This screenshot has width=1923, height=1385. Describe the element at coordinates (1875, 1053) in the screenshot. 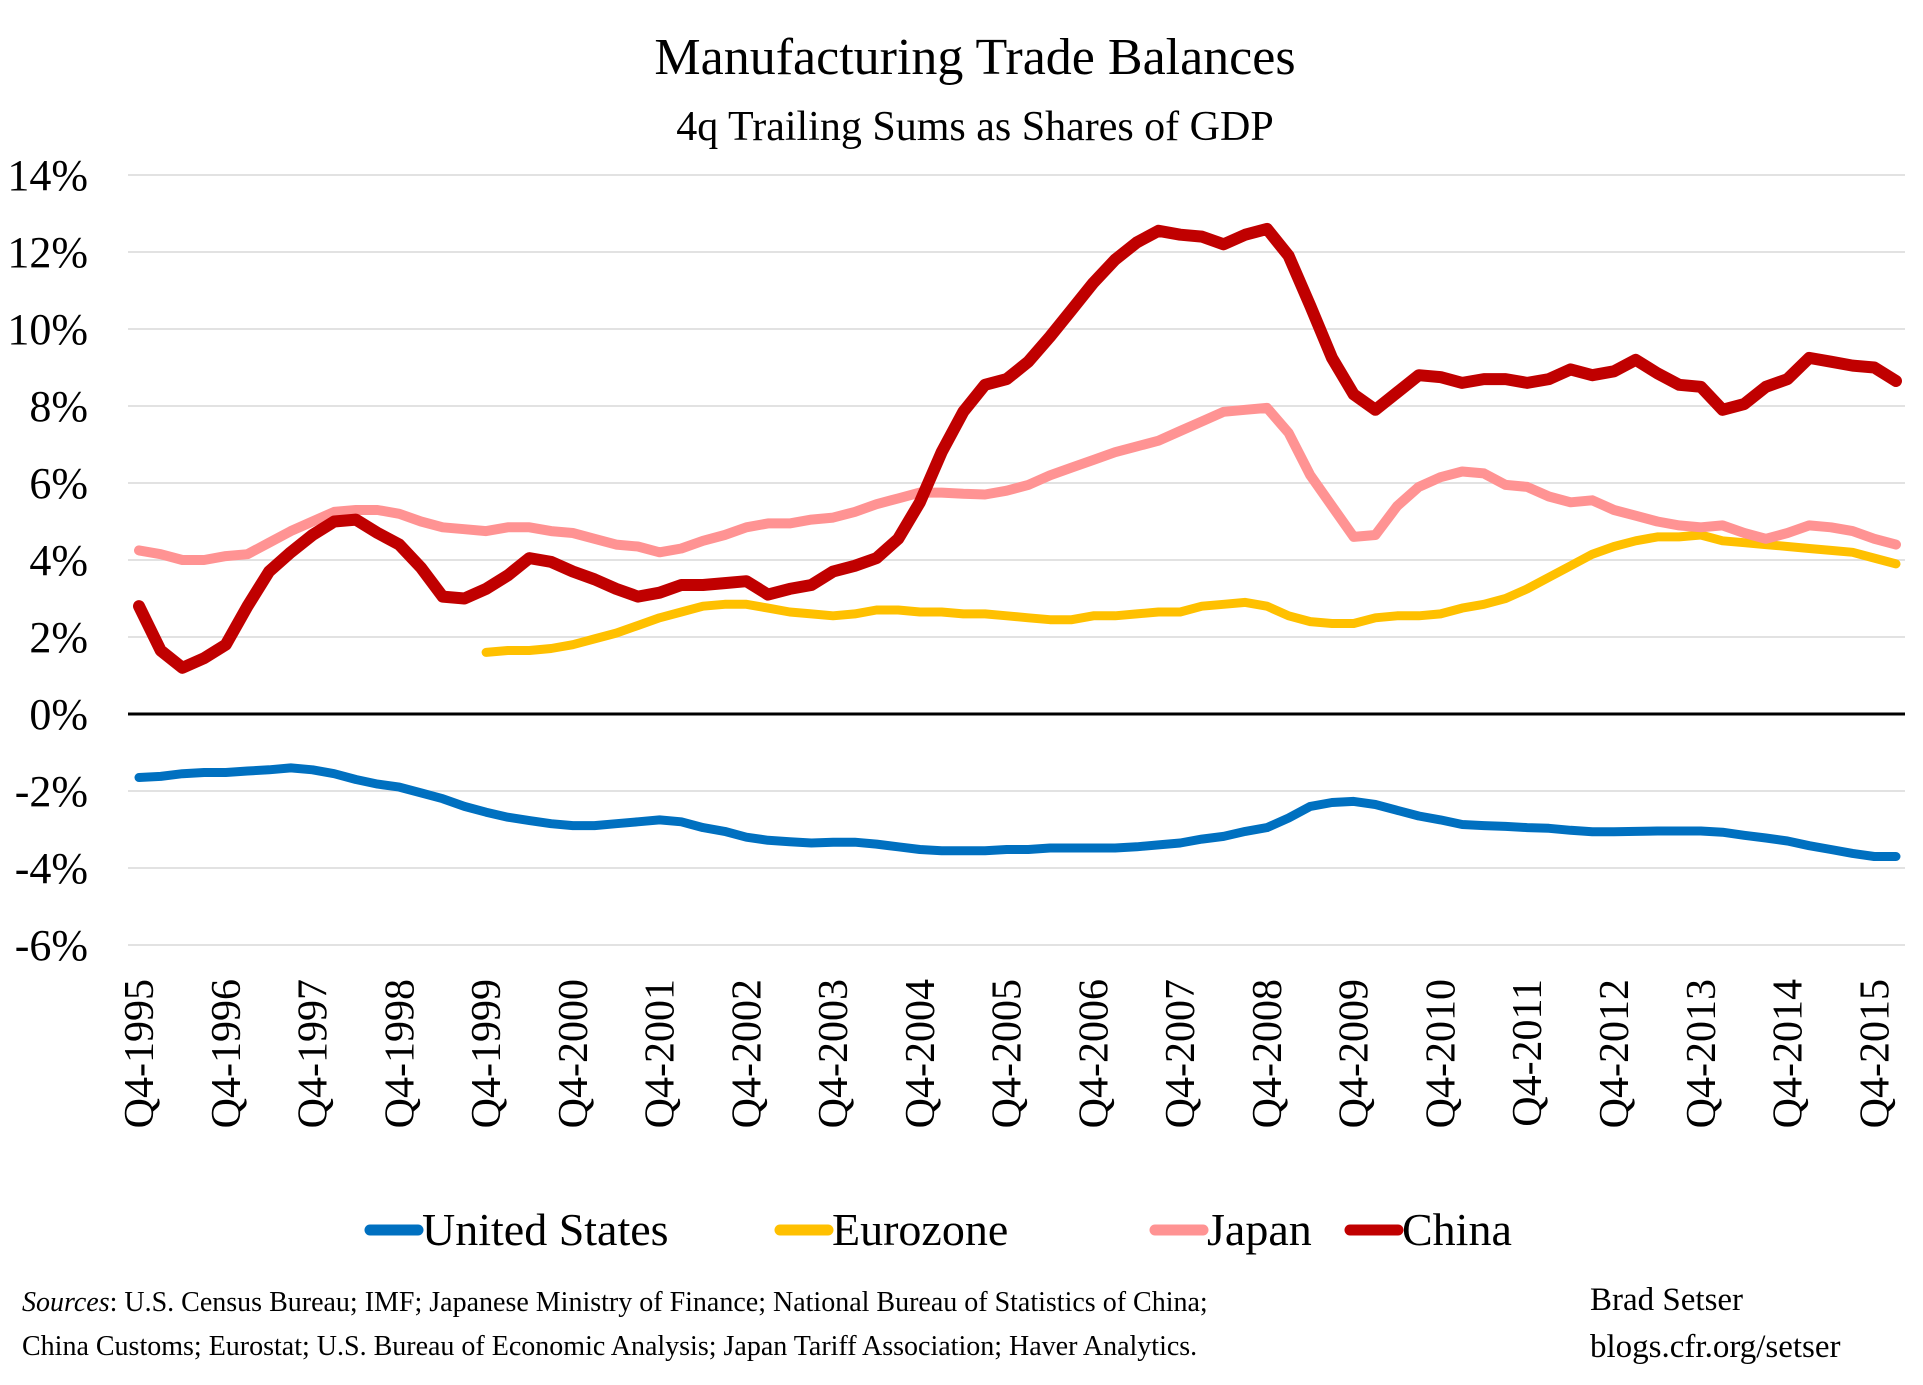

I see `x-tick-label: Q4-2015` at that location.